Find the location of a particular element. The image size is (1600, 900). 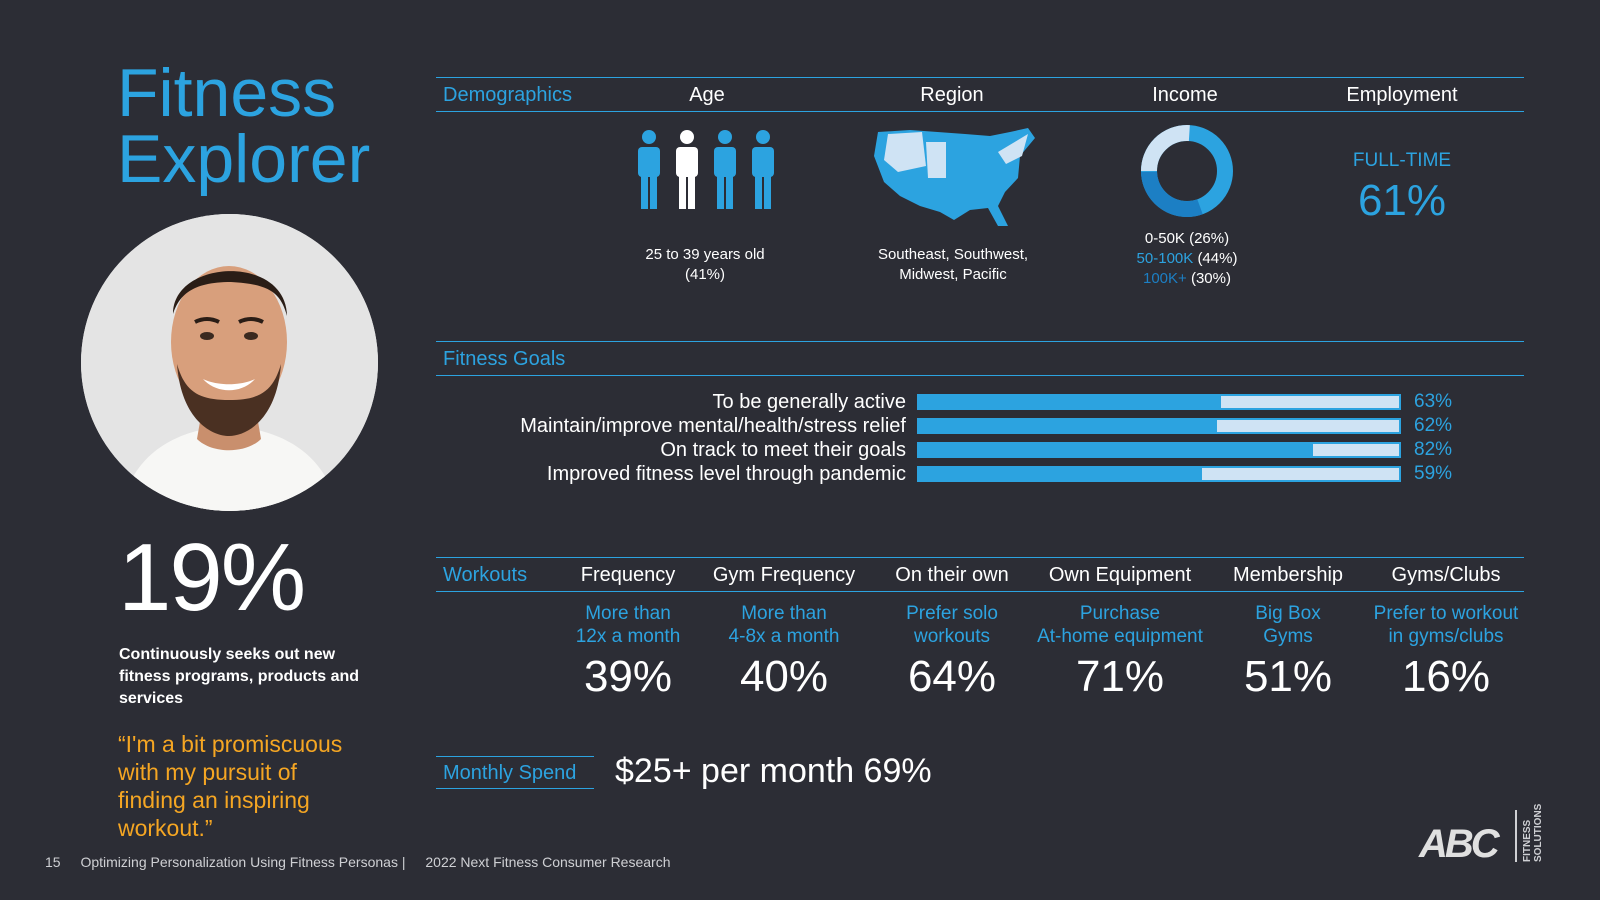

region-text: Southeast, Southwest, Midwest, Pacific is located at coordinates (953, 264).